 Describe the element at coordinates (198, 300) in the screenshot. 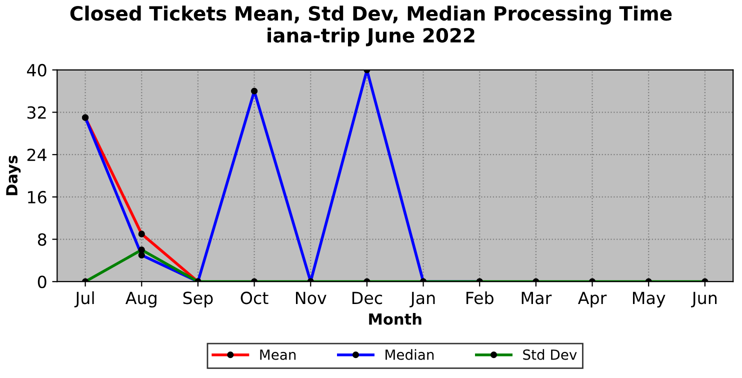

I see `x-tick-label: Sep` at that location.